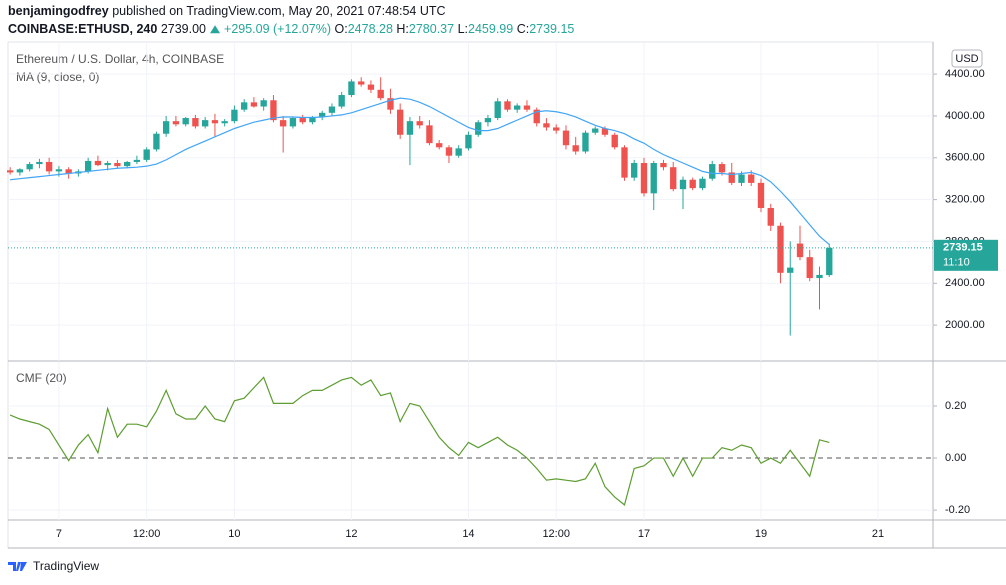 This screenshot has width=1006, height=585. Describe the element at coordinates (58, 11) in the screenshot. I see `author: benjamingodfrey` at that location.